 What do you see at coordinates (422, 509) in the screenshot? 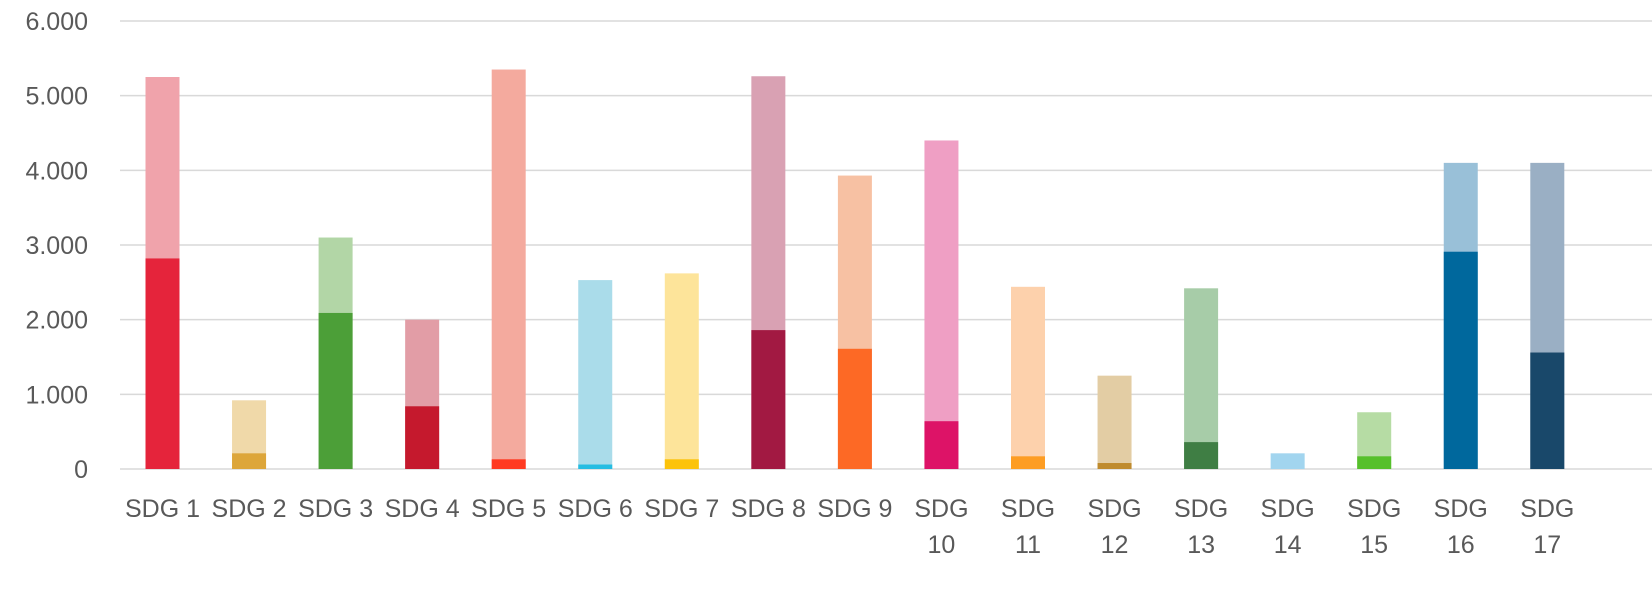
I see `x-tick-label: SDG 4` at bounding box center [422, 509].